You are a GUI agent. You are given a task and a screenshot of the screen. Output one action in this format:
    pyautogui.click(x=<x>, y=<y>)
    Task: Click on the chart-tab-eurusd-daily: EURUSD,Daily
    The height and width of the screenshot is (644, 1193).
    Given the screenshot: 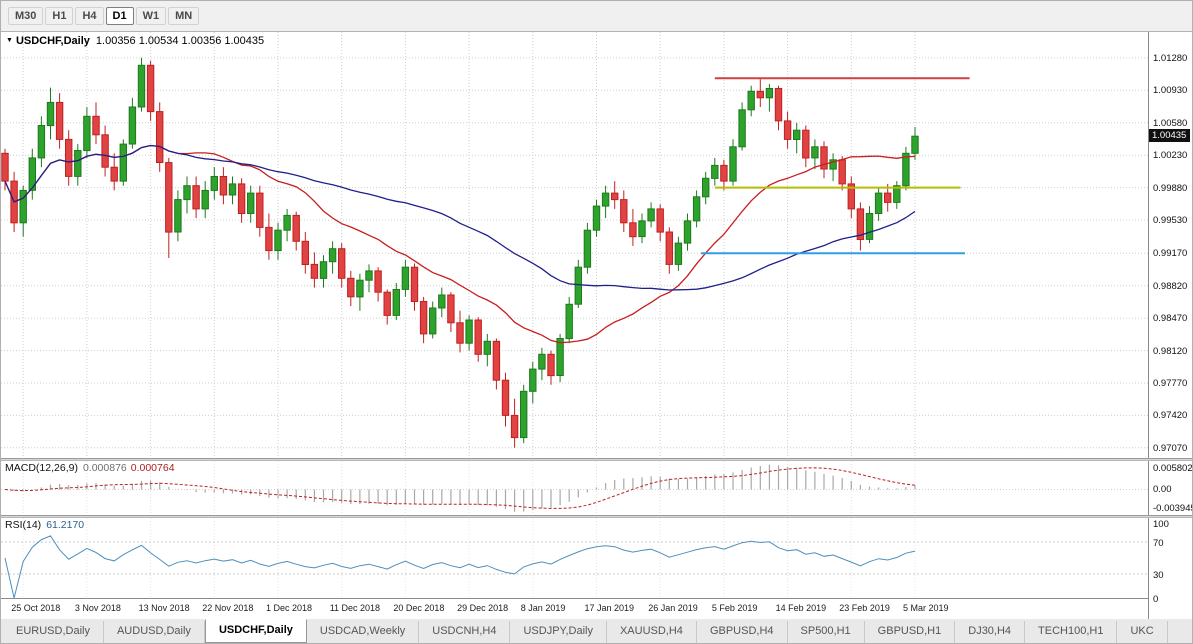 What is the action you would take?
    pyautogui.click(x=53, y=632)
    